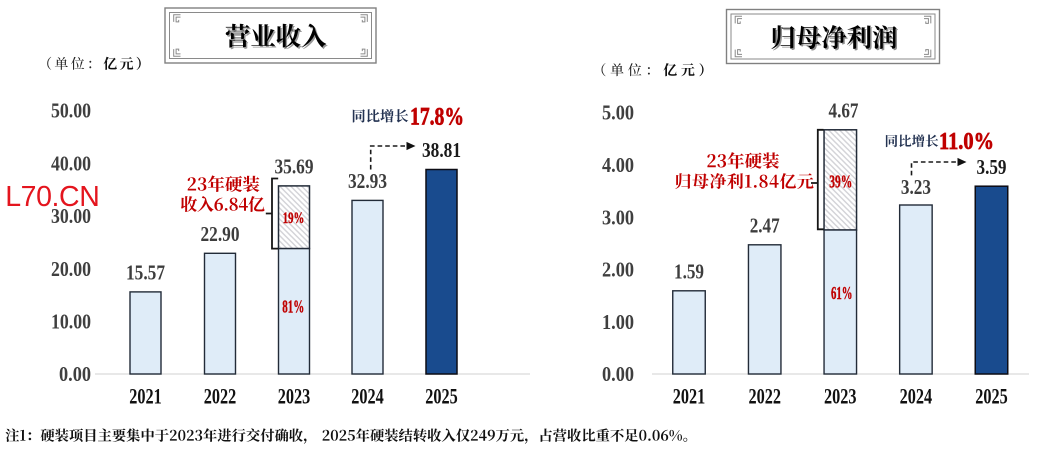 The height and width of the screenshot is (456, 1055). Describe the element at coordinates (71, 269) in the screenshot. I see `svg-text: 20.00` at that location.